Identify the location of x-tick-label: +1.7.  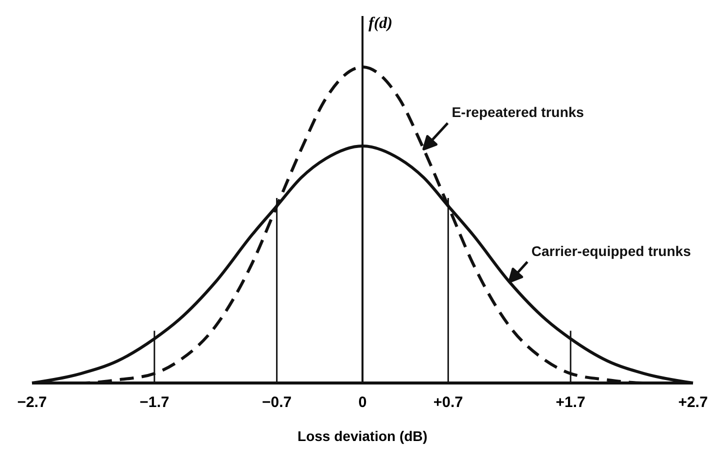
(571, 402).